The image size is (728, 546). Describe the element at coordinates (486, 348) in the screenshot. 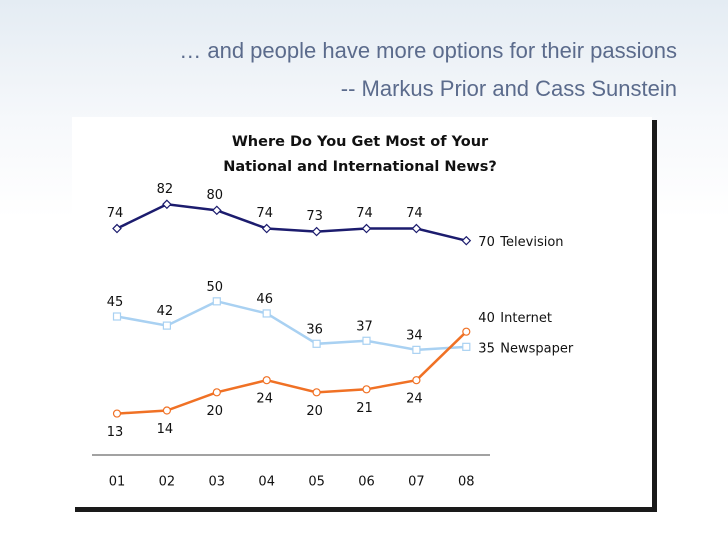

I see `value-label: 35` at that location.